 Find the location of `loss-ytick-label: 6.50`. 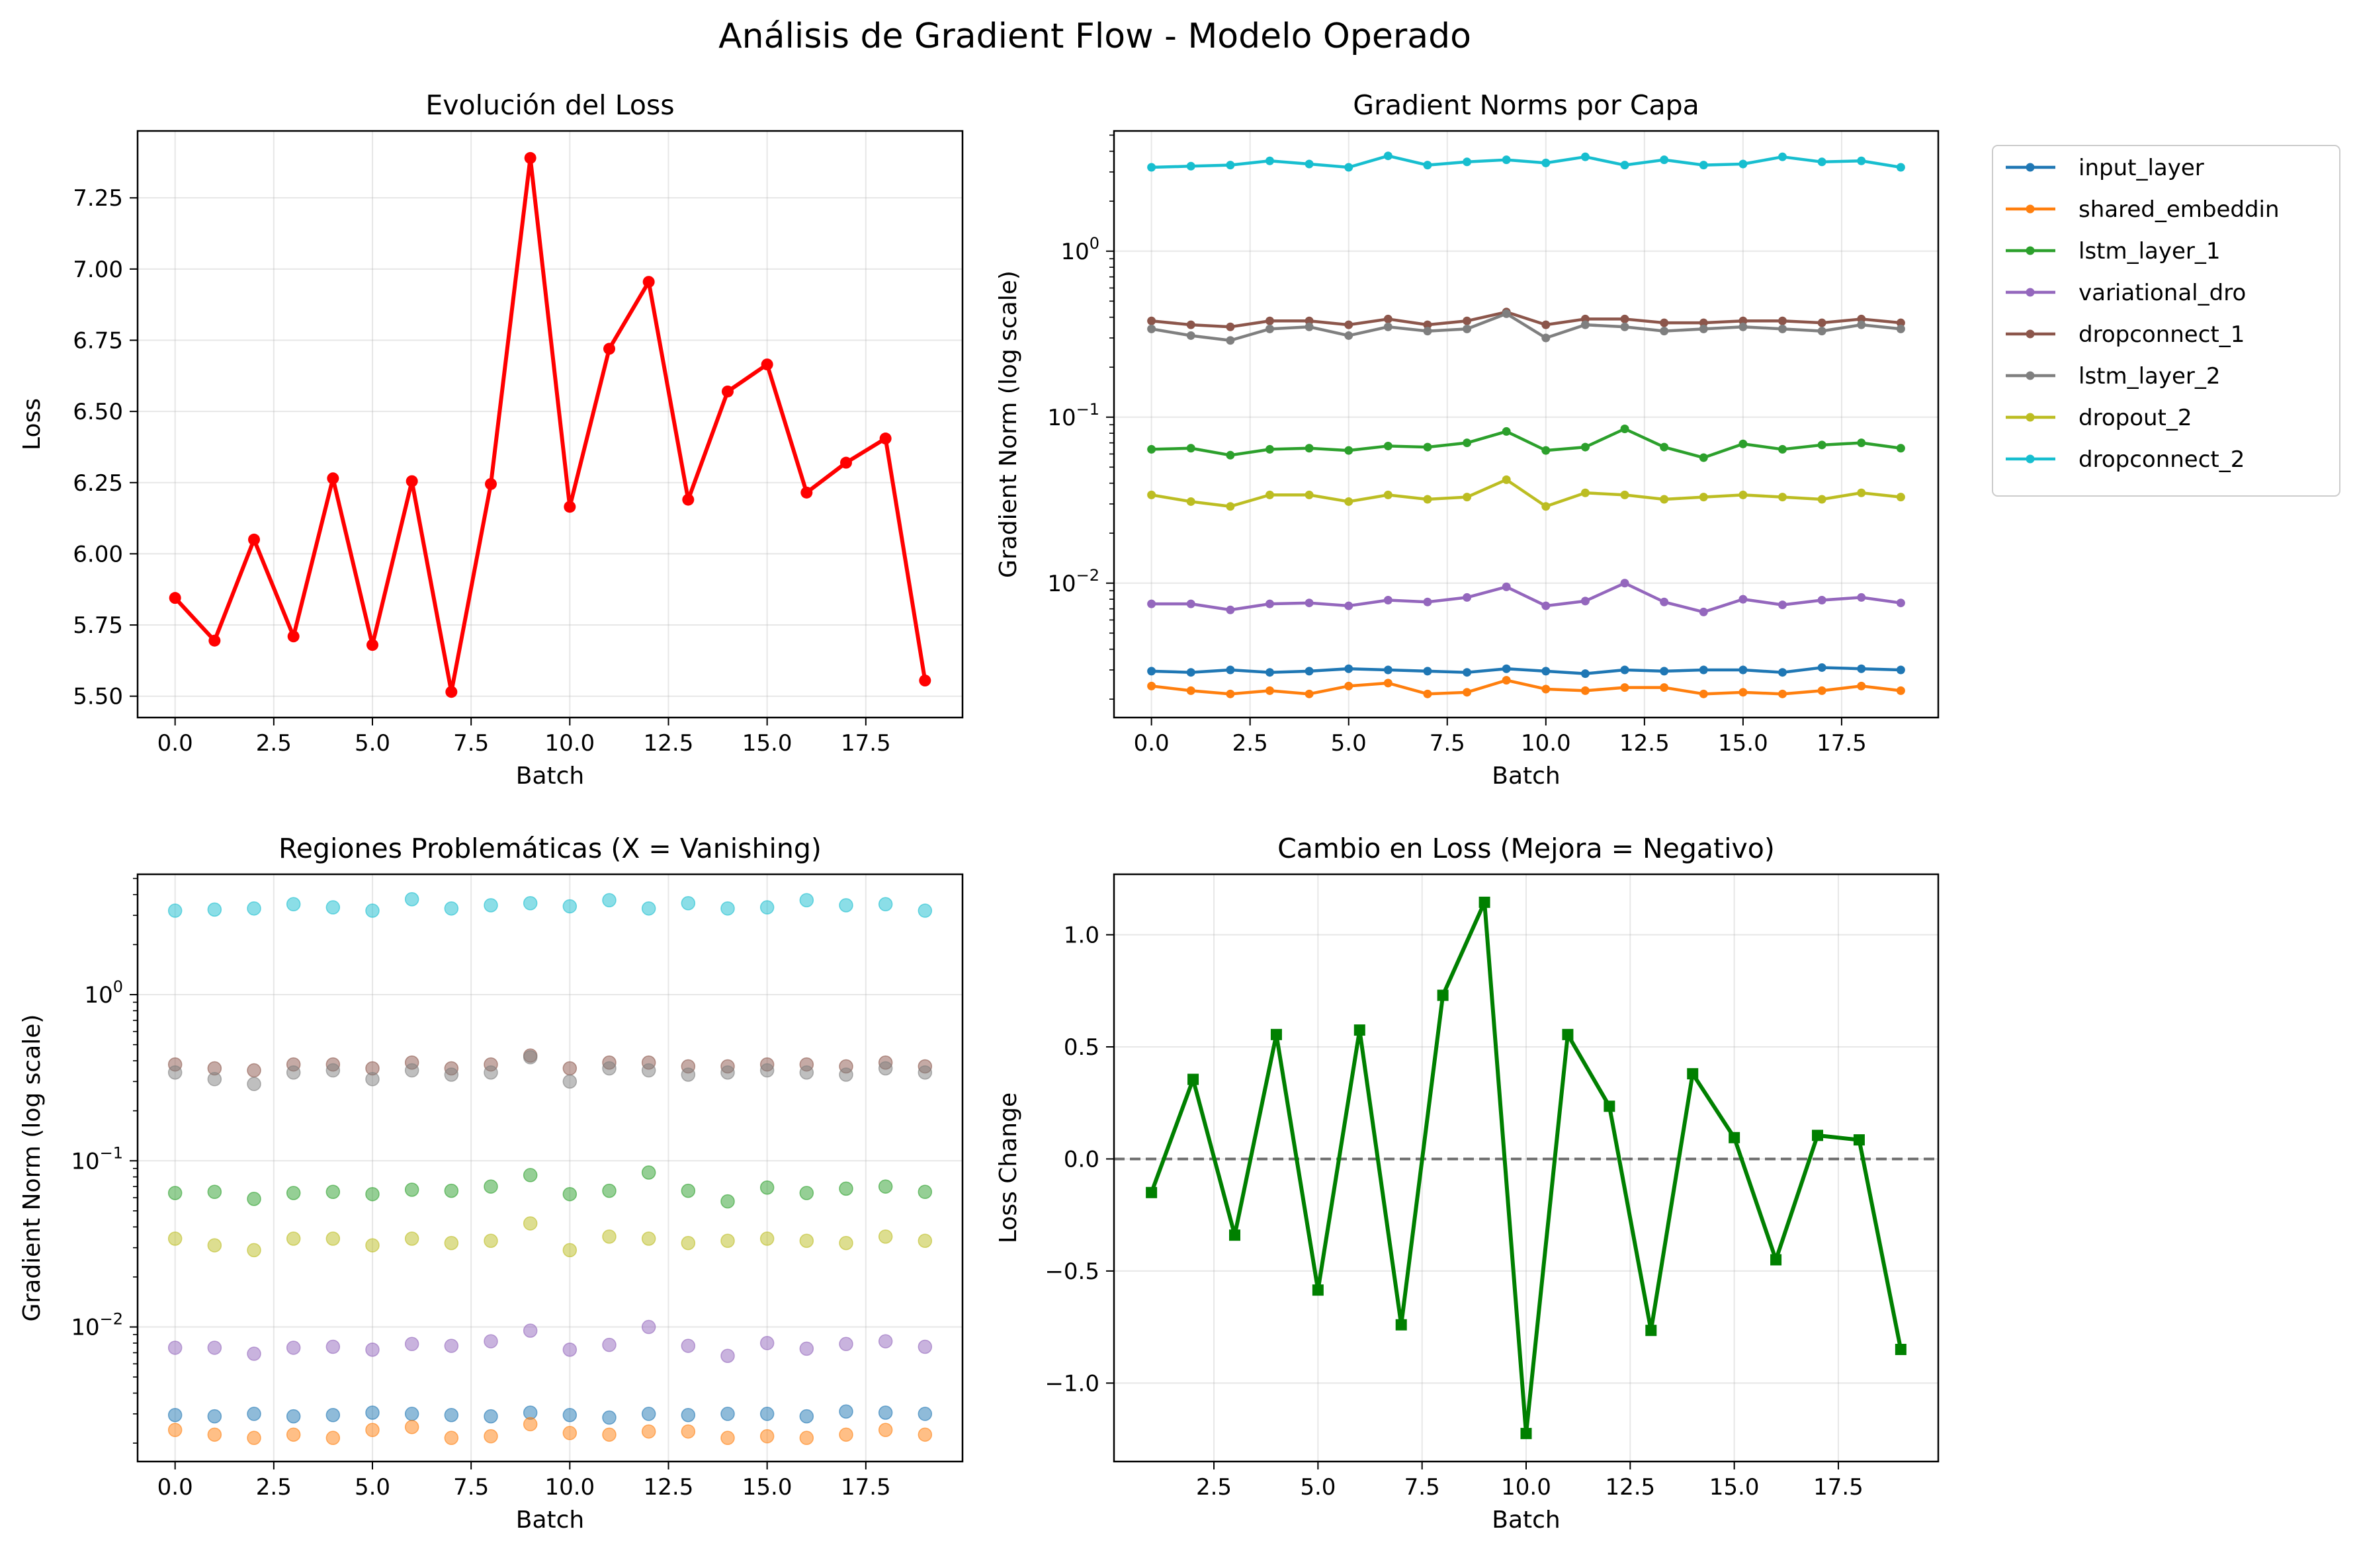

loss-ytick-label: 6.50 is located at coordinates (98, 412).